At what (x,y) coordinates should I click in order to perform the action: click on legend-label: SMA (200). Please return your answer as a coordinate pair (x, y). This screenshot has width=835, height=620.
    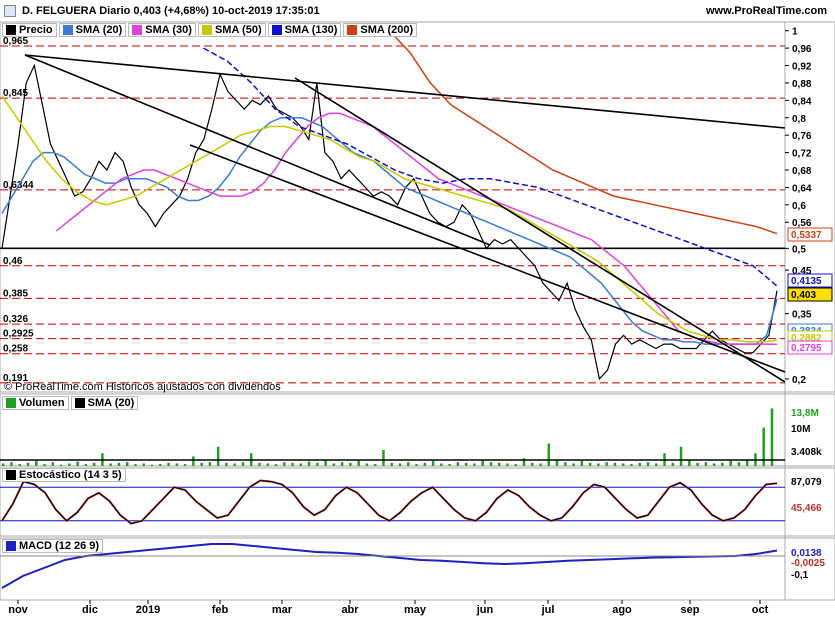
    Looking at the image, I should click on (387, 30).